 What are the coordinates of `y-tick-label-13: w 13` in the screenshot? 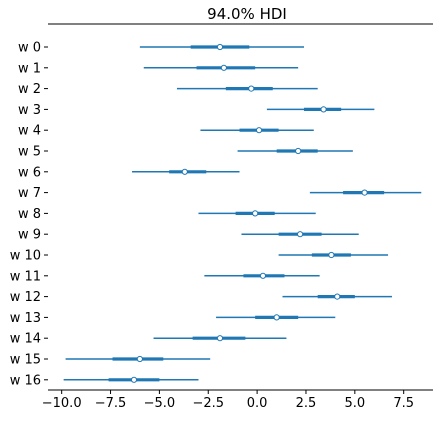 It's located at (25, 318).